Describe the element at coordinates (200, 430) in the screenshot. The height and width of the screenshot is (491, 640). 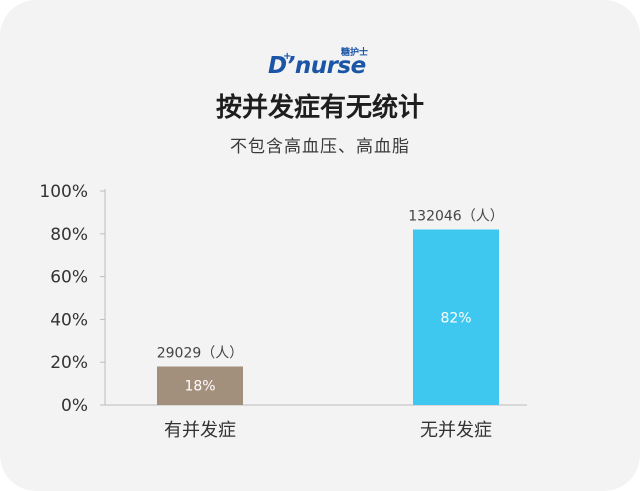
I see `x-category-label: 有并发症` at that location.